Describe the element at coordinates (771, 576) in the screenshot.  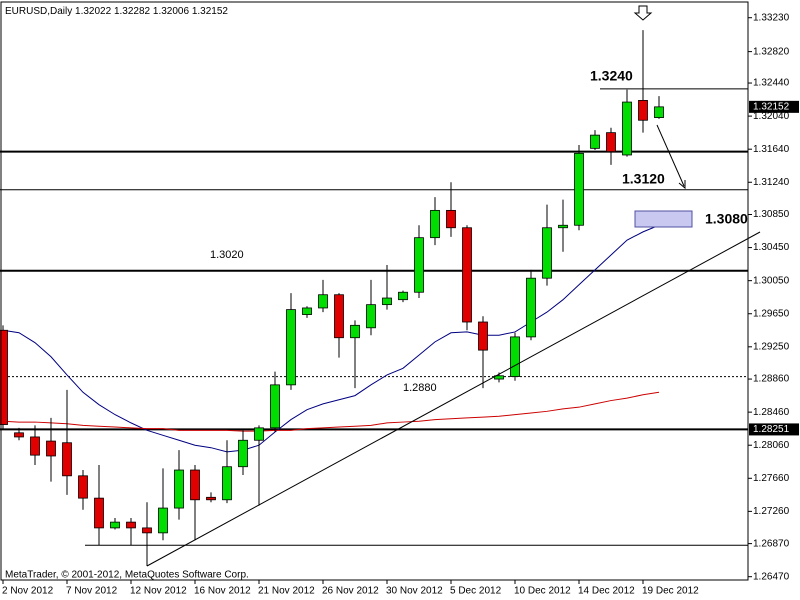
I see `y-tick-label: 1.26470` at that location.